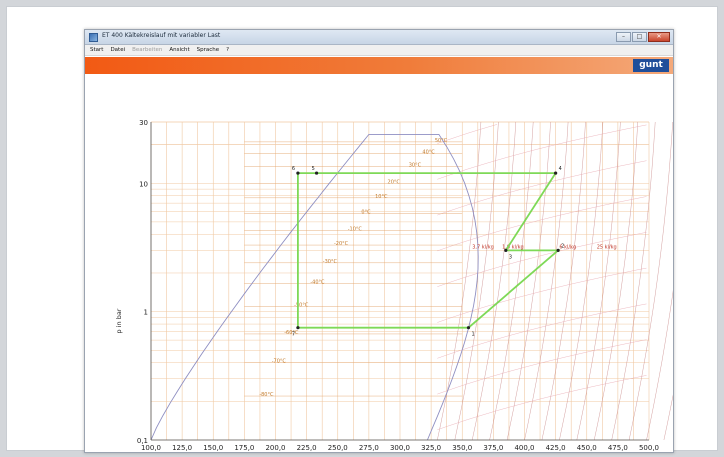 Image resolution: width=724 pixels, height=457 pixels. What do you see at coordinates (93, 37) in the screenshot?
I see `app-icon` at bounding box center [93, 37].